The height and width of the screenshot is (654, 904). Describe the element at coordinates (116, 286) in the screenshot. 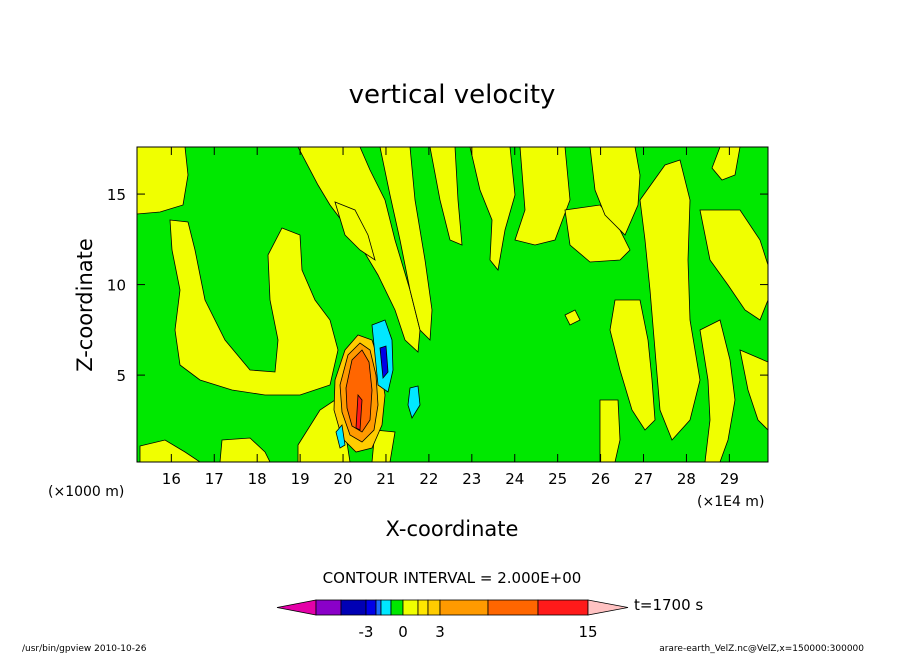

I see `y-tick-label: 10` at that location.